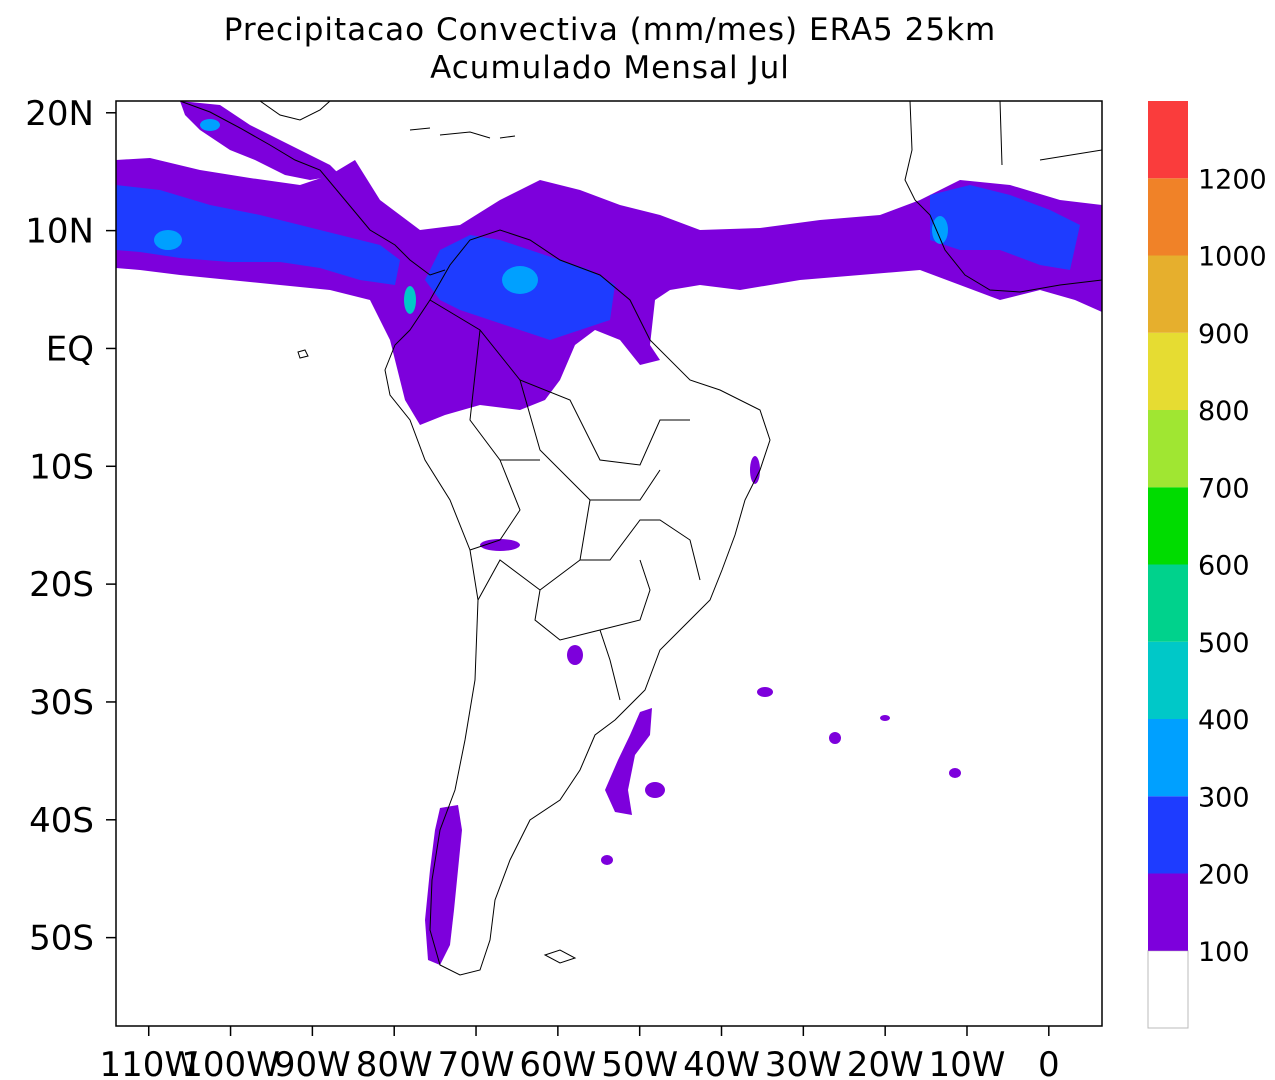 The image size is (1275, 1080). Describe the element at coordinates (565, 500) in the screenshot. I see `country-borders` at that location.